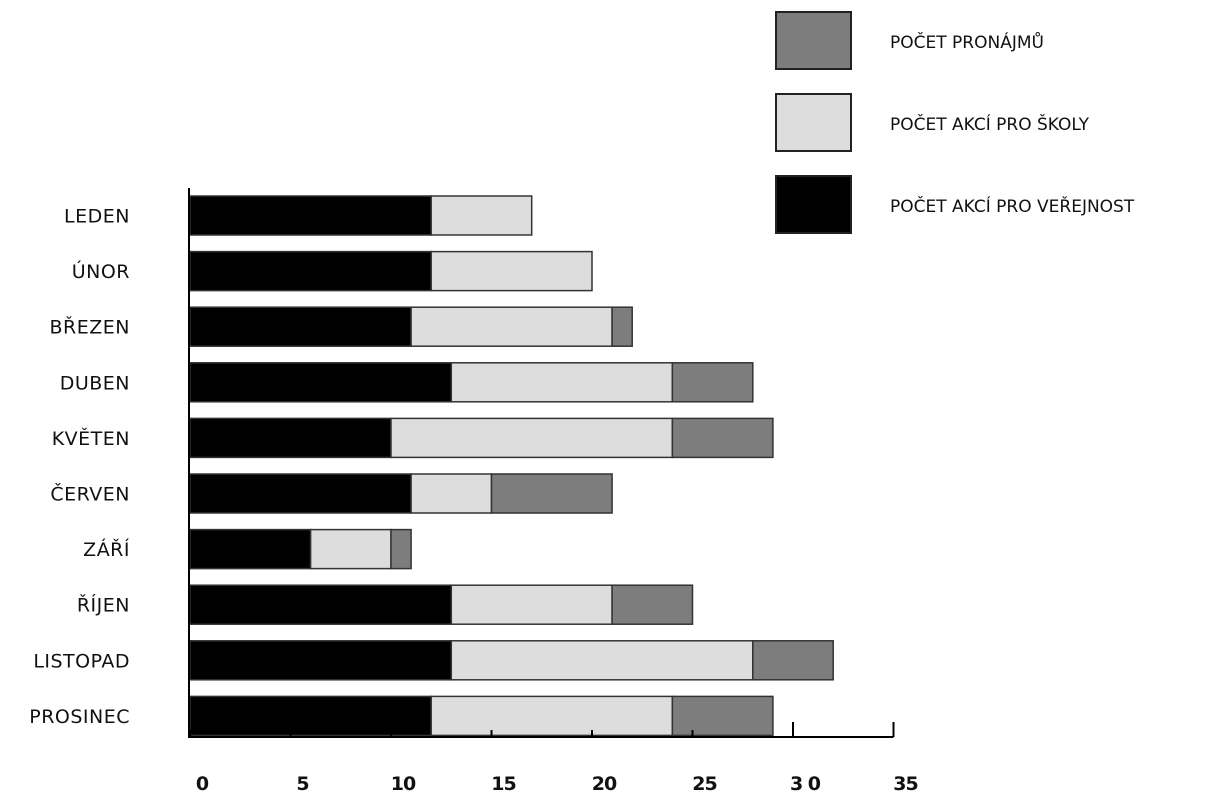 The width and height of the screenshot is (1227, 794). I want to click on x-tick-label: 25, so click(704, 783).